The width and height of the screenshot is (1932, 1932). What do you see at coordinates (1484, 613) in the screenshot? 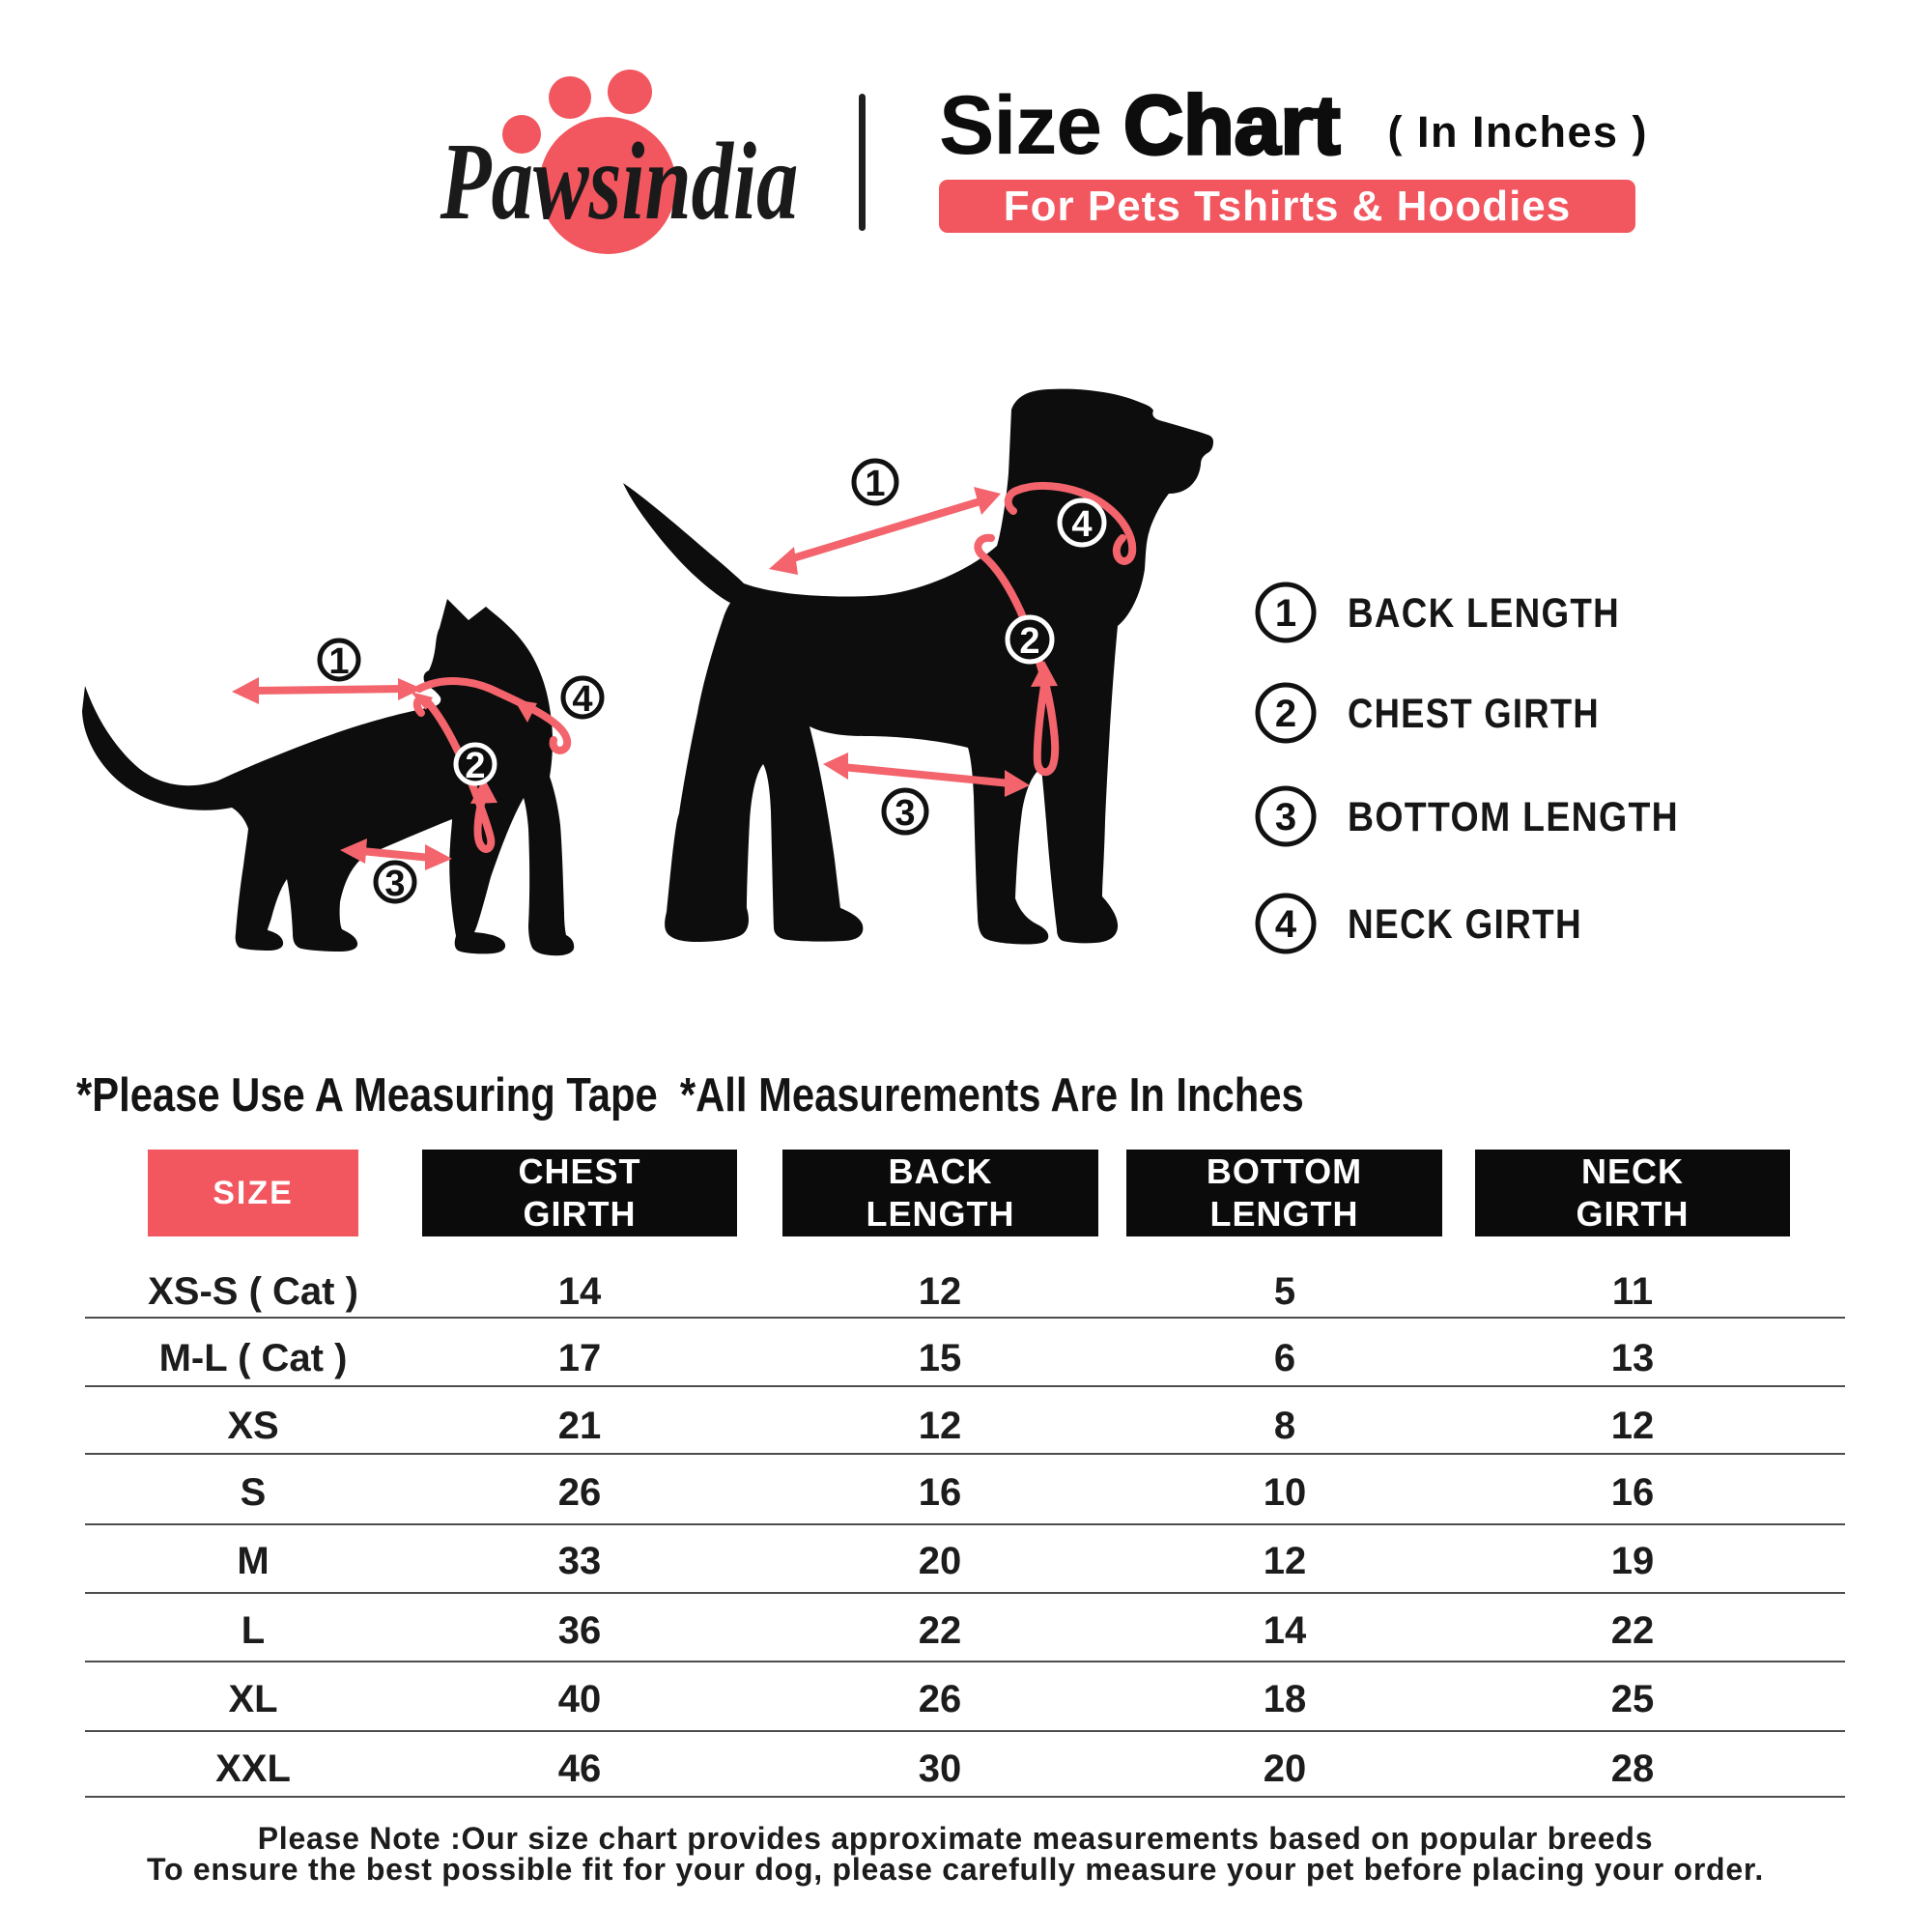
I see `svg-text: BACK LENGTH` at bounding box center [1484, 613].